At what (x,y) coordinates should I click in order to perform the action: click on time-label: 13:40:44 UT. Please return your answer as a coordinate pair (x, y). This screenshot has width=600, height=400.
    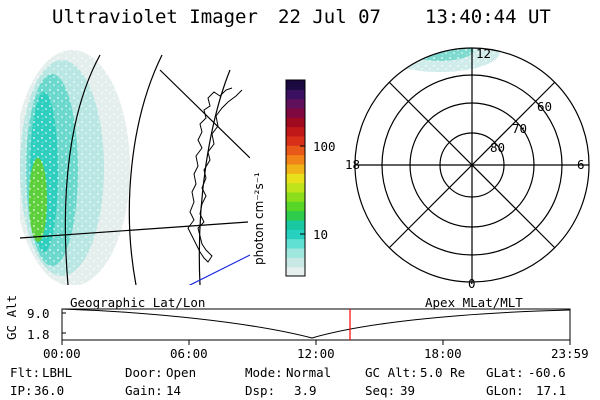
    Looking at the image, I should click on (488, 17).